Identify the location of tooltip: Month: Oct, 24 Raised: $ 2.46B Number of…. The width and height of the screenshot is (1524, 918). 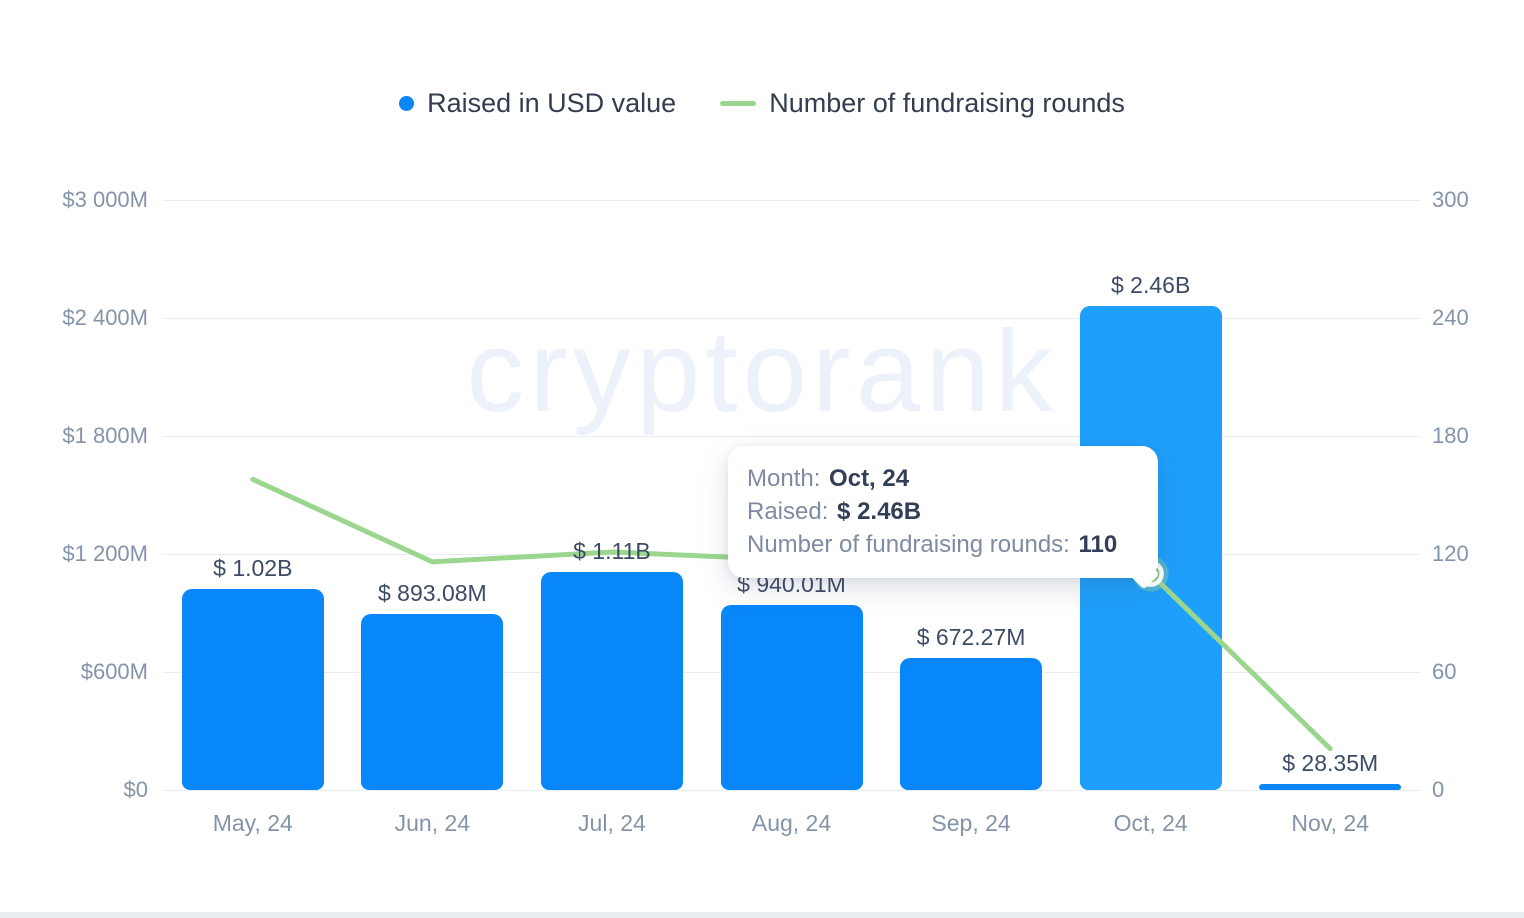
(943, 512).